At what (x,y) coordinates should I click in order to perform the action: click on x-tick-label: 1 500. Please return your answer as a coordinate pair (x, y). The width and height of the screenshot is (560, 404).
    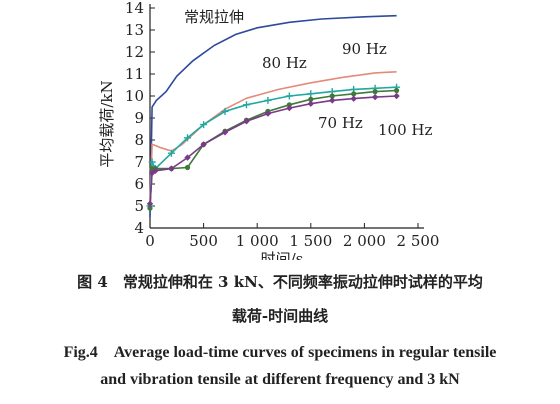
    Looking at the image, I should click on (310, 241).